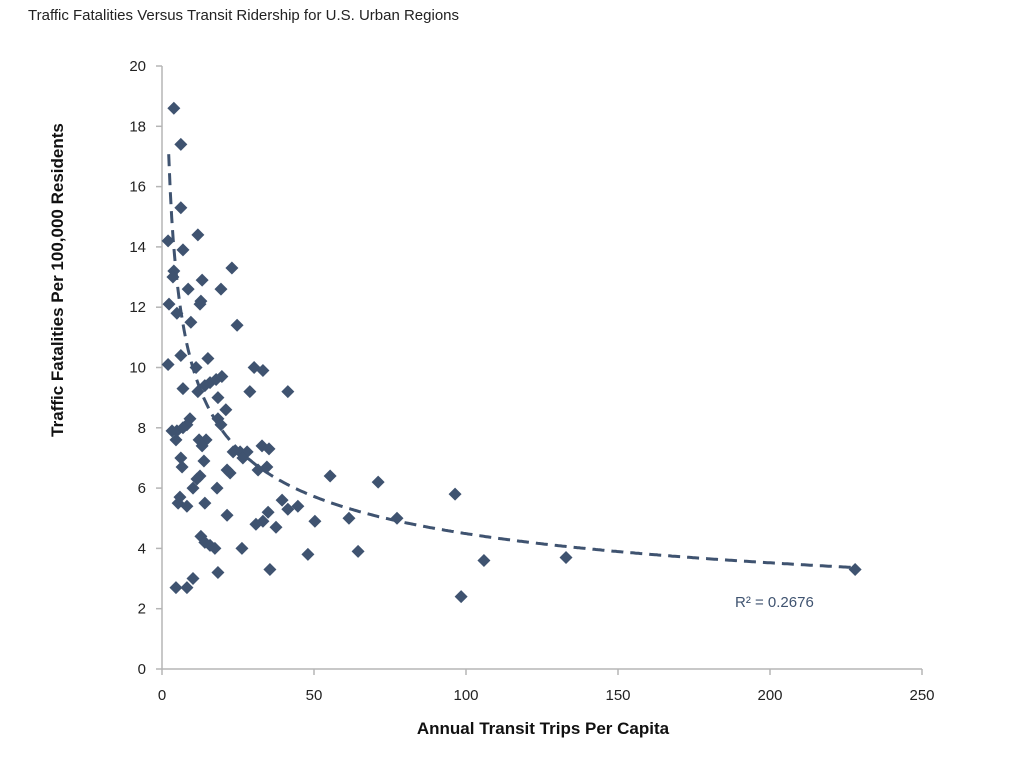  I want to click on y-tick-label: 8, so click(142, 428).